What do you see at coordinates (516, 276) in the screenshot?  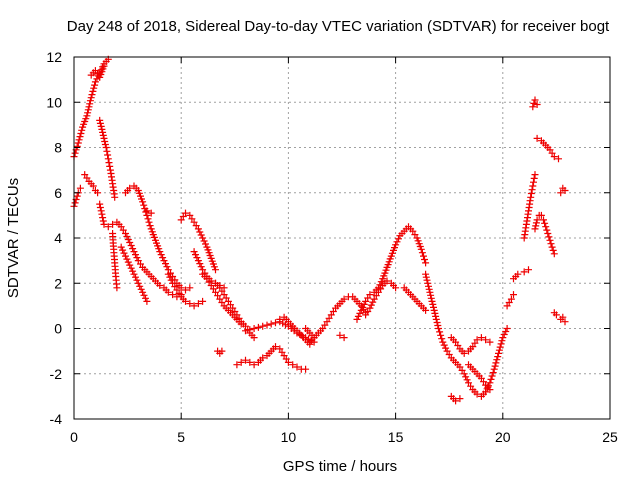 I see `series-arc-ae` at bounding box center [516, 276].